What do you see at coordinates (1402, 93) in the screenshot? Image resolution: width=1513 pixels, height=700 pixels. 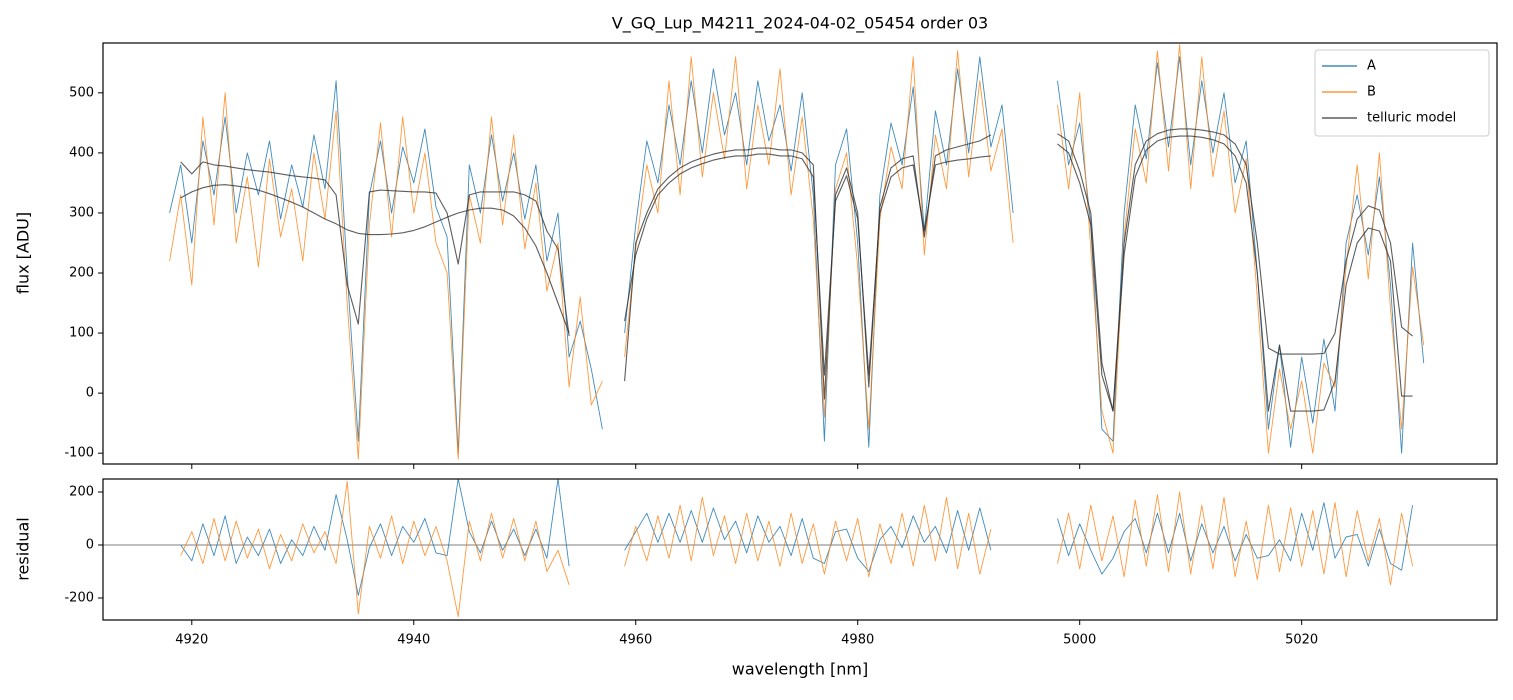 I see `legend-box` at bounding box center [1402, 93].